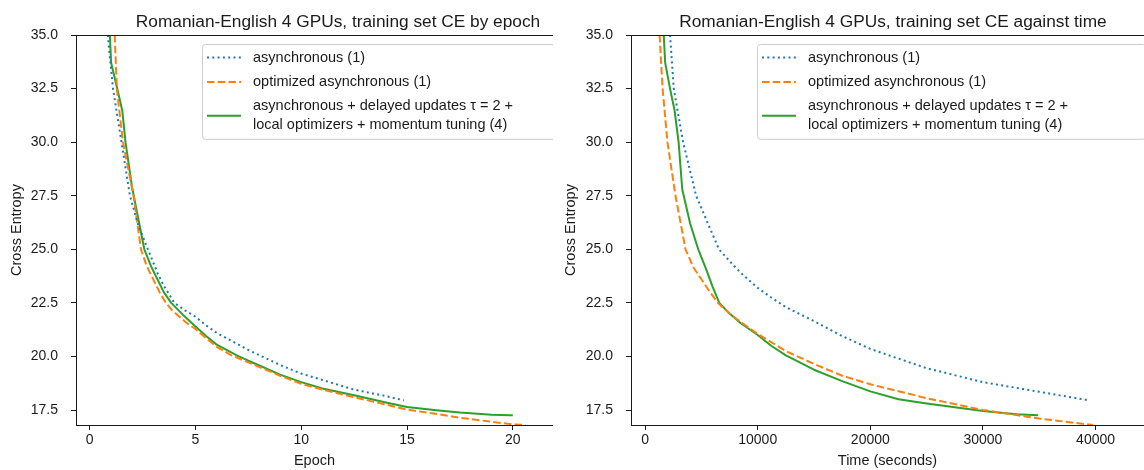  What do you see at coordinates (887, 460) in the screenshot?
I see `x-axis-title: Time (seconds)` at bounding box center [887, 460].